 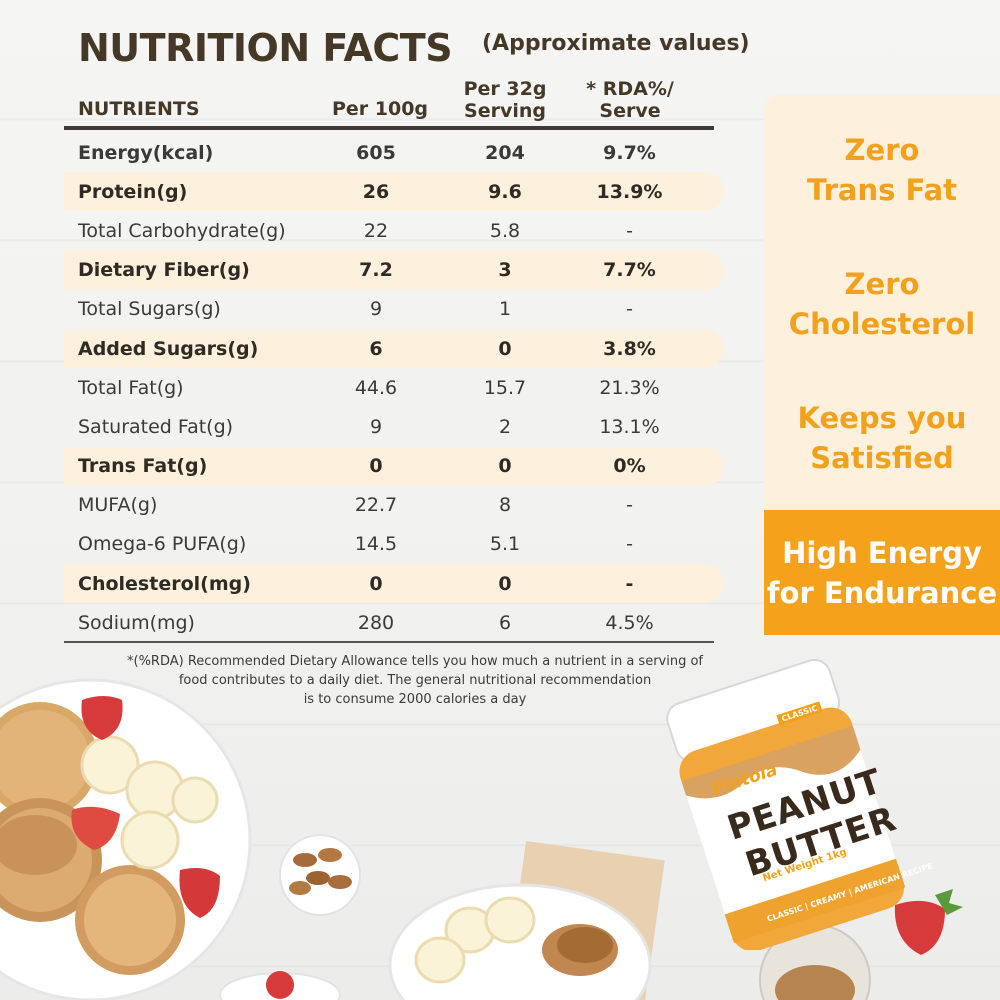 What do you see at coordinates (376, 152) in the screenshot?
I see `value-per-100g: 605` at bounding box center [376, 152].